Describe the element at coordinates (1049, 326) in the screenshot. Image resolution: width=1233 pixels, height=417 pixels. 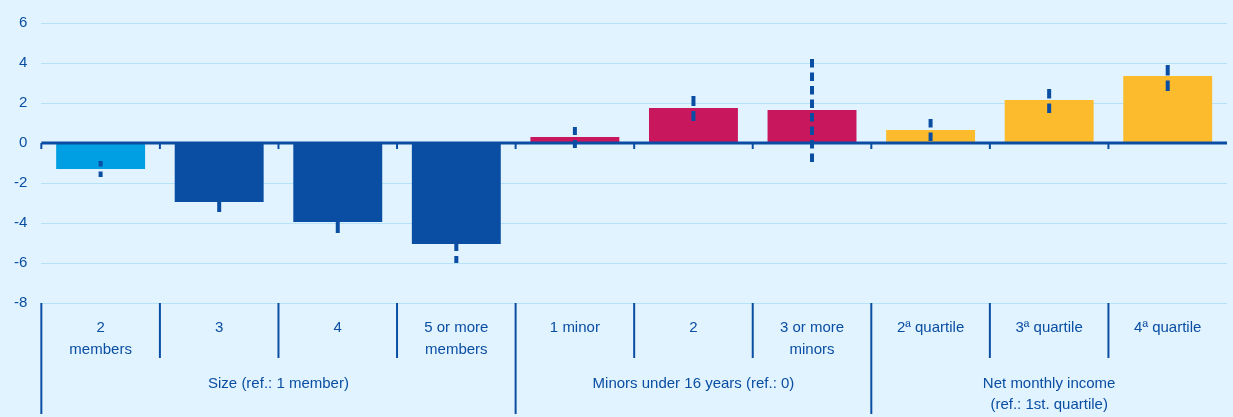
I see `x-tick-label: 3ª quartile` at that location.